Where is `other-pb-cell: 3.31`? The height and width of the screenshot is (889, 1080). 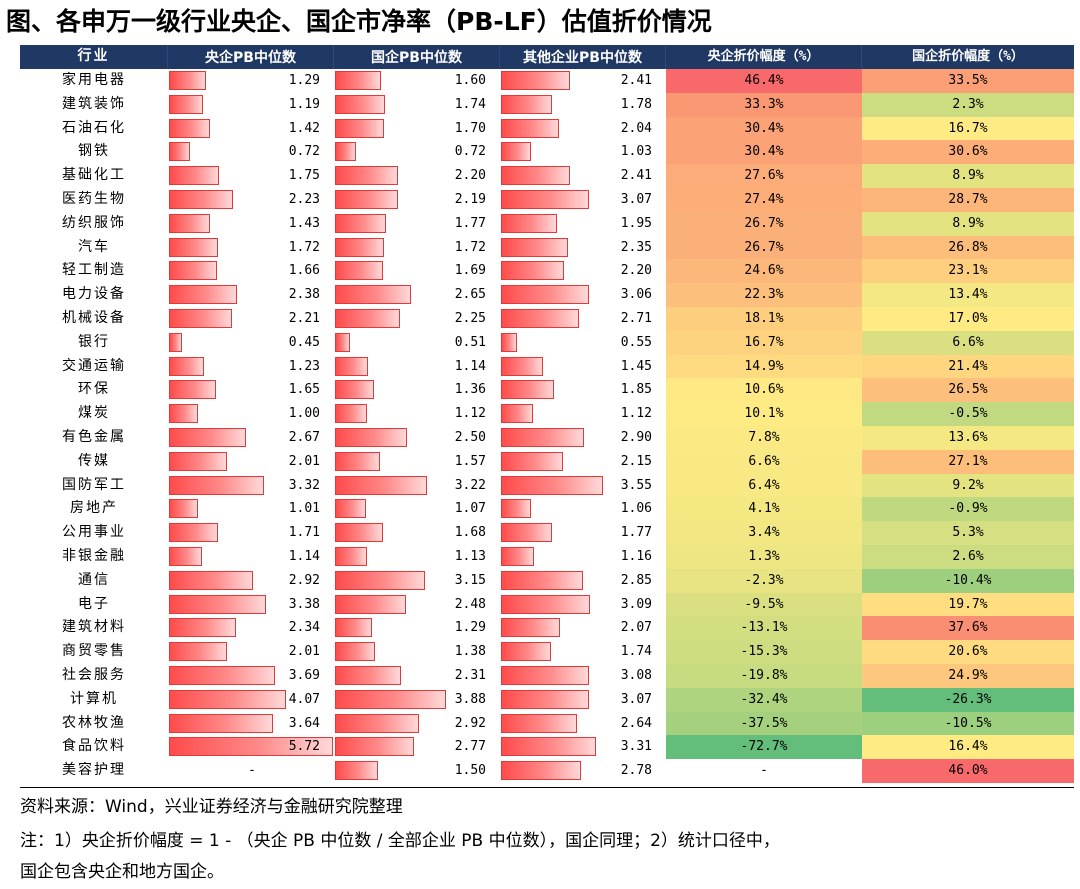 other-pb-cell: 3.31 is located at coordinates (583, 747).